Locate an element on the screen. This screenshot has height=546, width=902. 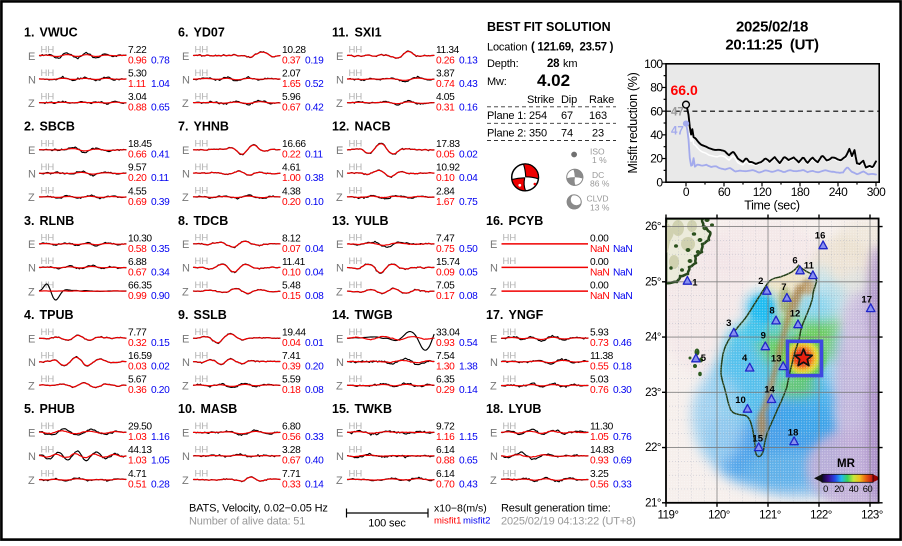
svg-text: 4 is located at coordinates (745, 358).